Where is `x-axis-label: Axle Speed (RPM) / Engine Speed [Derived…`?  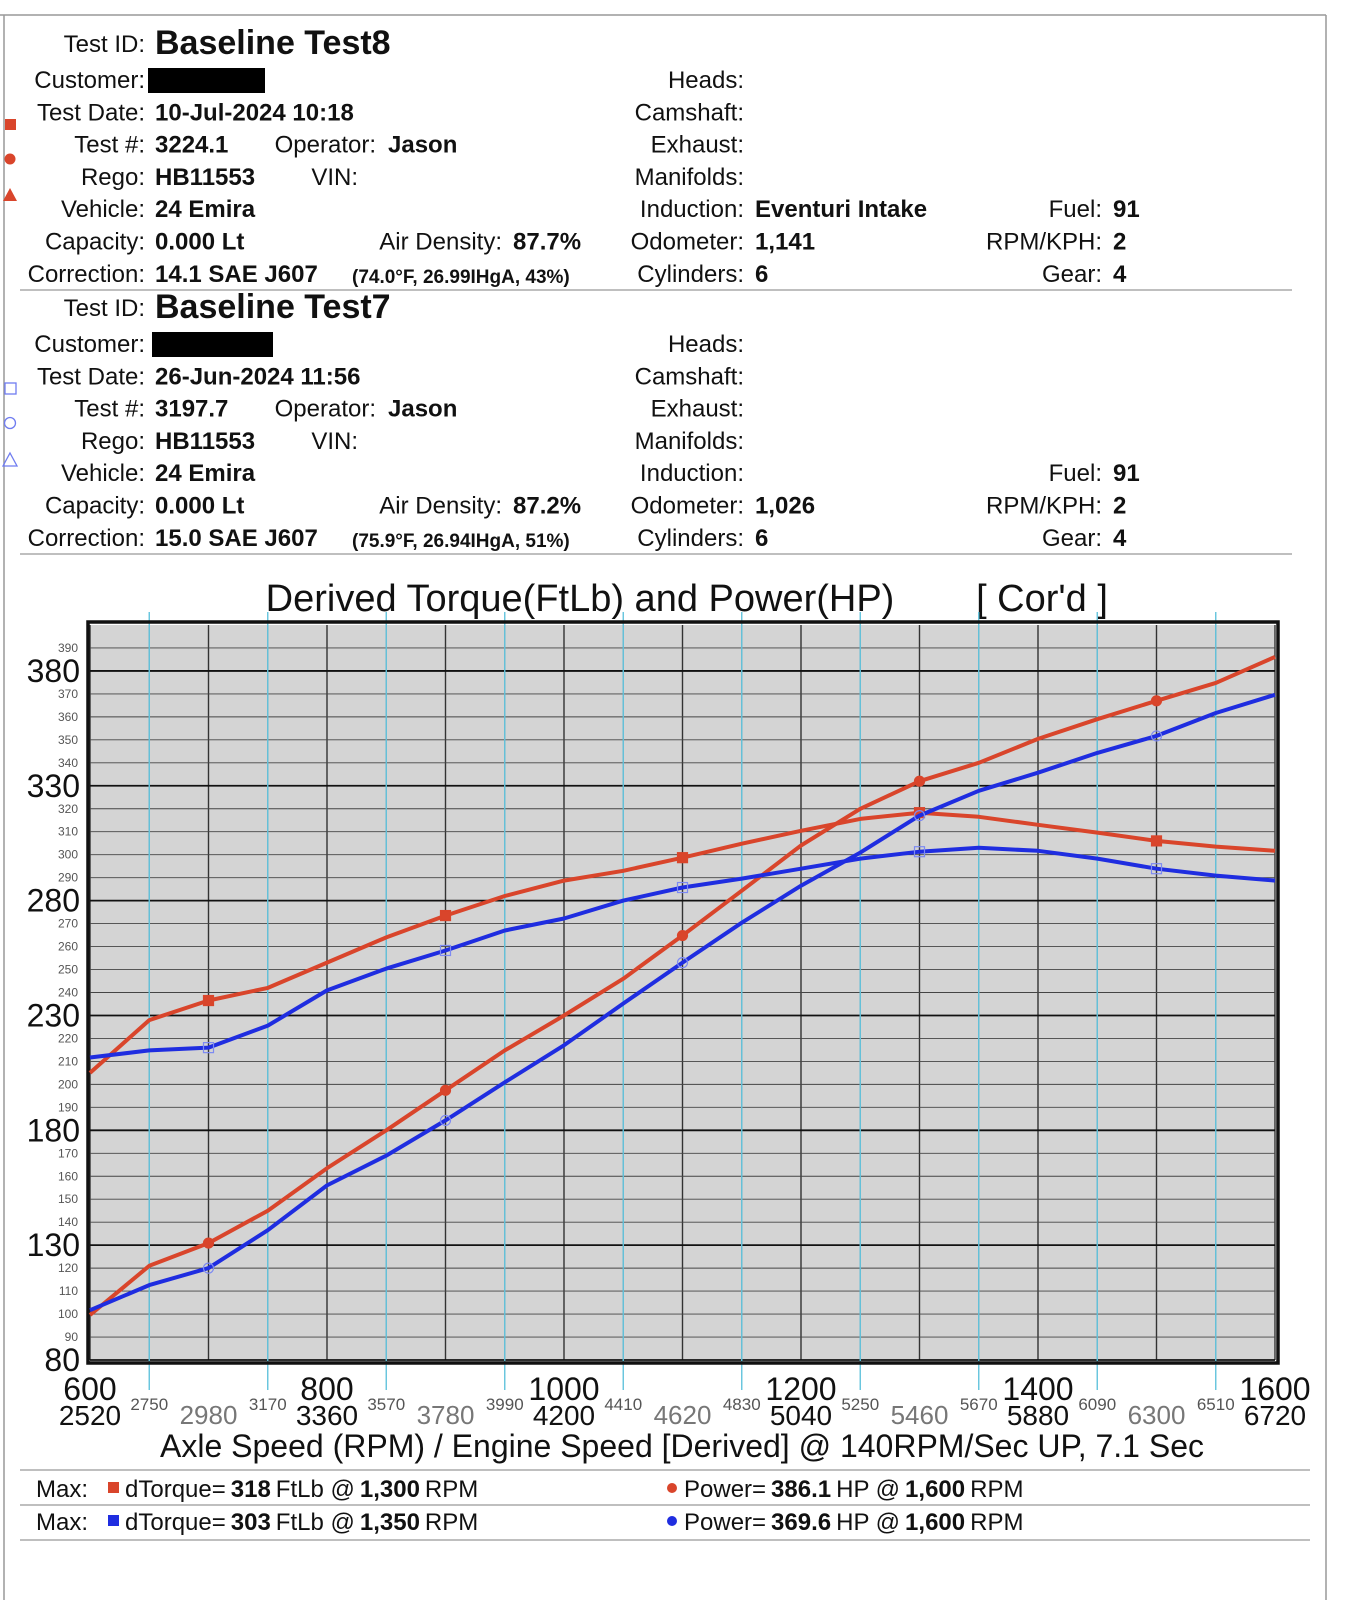
x-axis-label: Axle Speed (RPM) / Engine Speed [Derived… is located at coordinates (682, 1446).